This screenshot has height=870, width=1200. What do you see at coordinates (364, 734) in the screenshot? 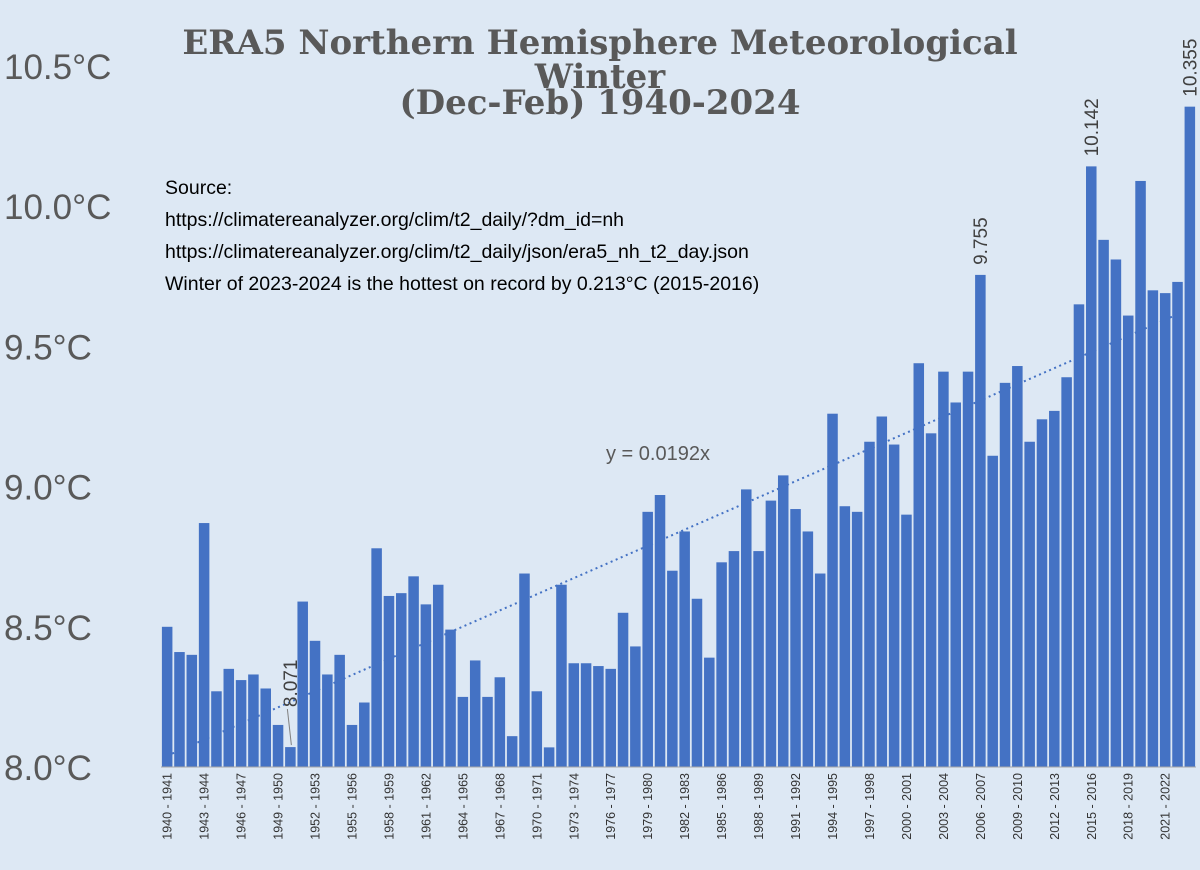
I see `bar-1956-1957` at bounding box center [364, 734].